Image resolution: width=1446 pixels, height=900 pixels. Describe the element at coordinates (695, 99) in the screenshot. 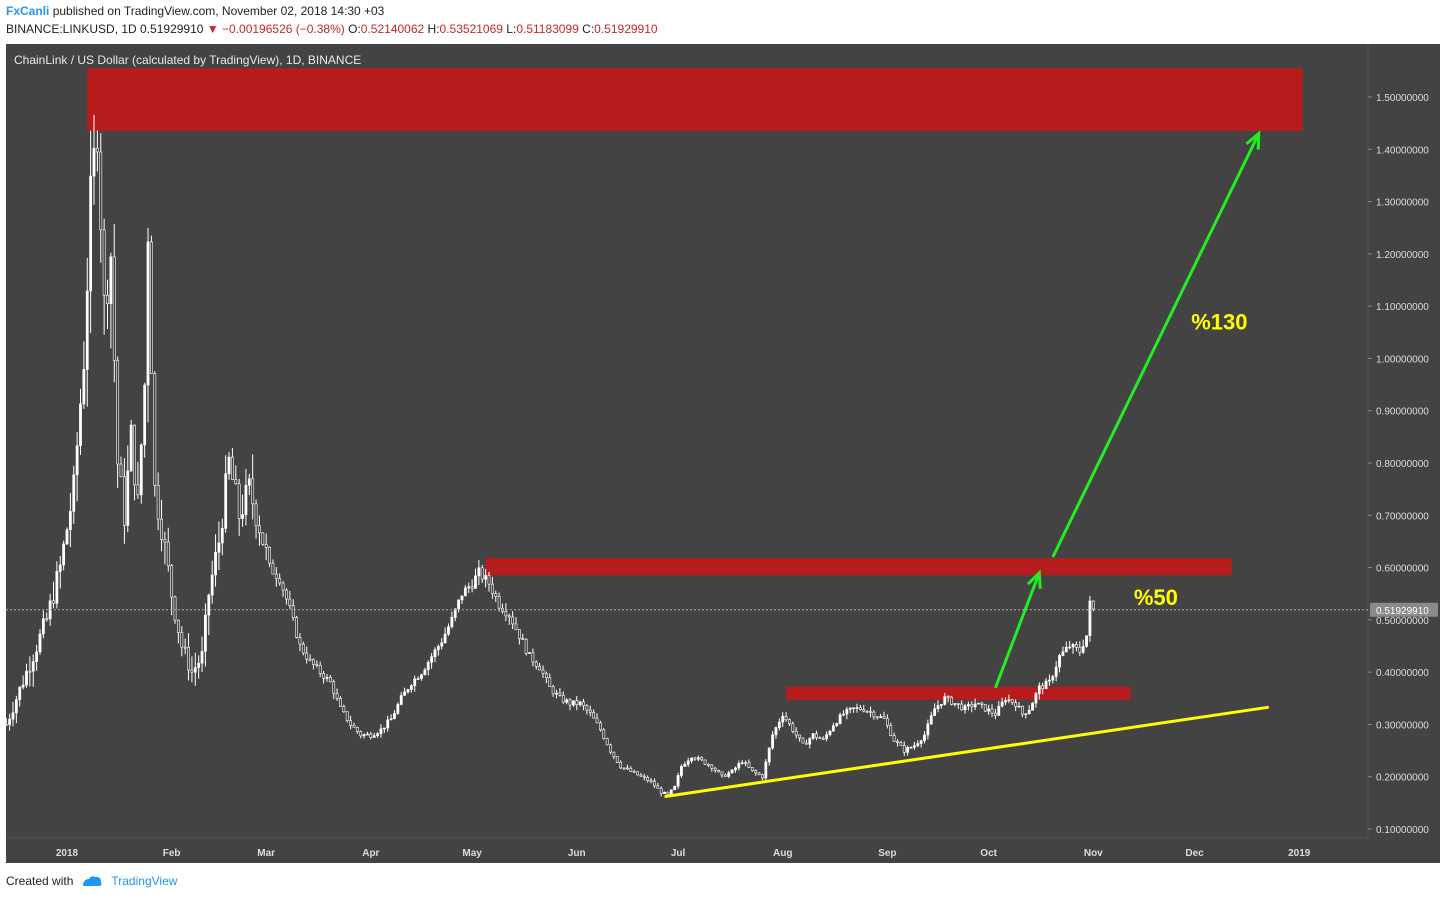

I see `zone-top-resistance` at that location.